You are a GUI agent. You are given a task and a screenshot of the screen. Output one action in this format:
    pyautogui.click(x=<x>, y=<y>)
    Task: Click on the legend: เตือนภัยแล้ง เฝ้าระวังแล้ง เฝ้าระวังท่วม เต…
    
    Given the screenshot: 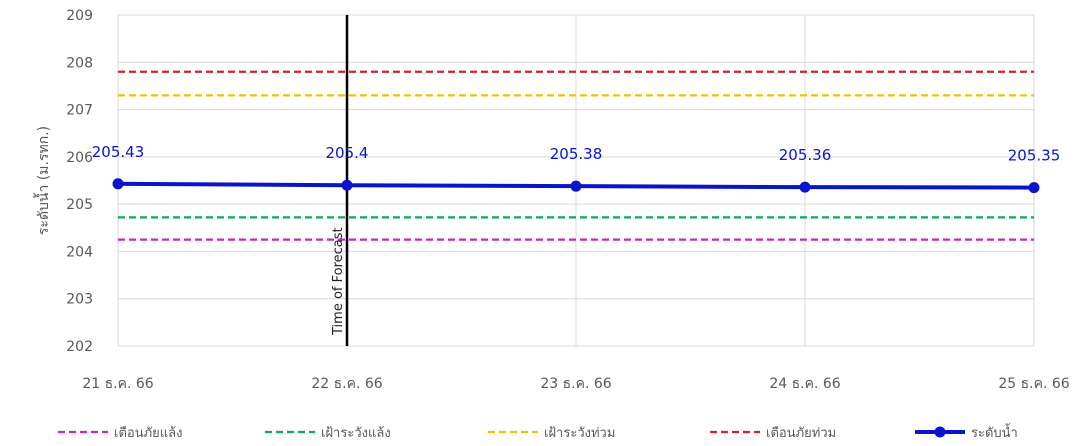 What is the action you would take?
    pyautogui.click(x=538, y=432)
    